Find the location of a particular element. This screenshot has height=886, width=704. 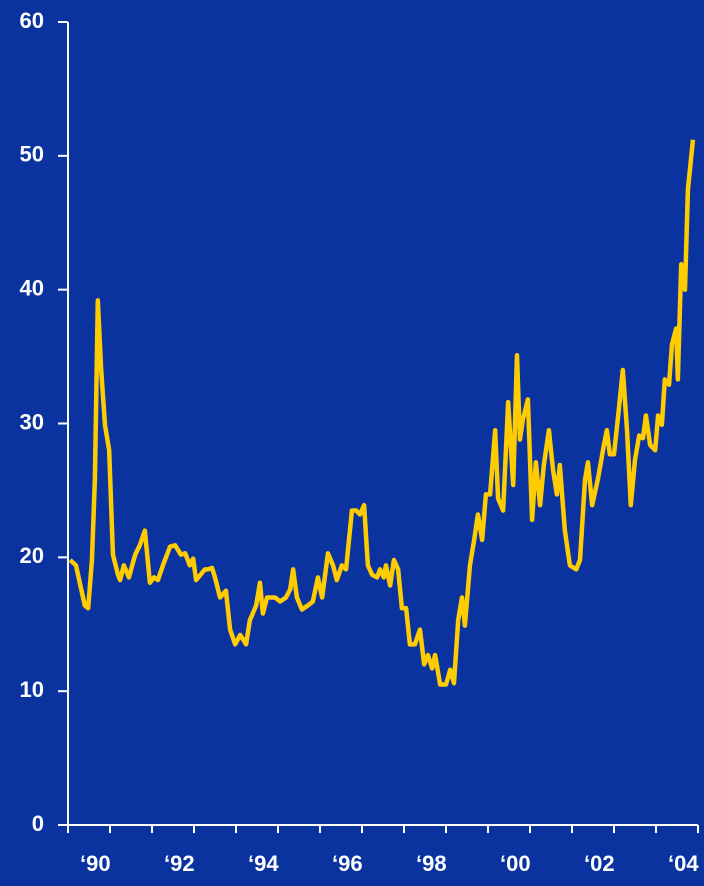

y-tick-label: 60 is located at coordinates (32, 20).